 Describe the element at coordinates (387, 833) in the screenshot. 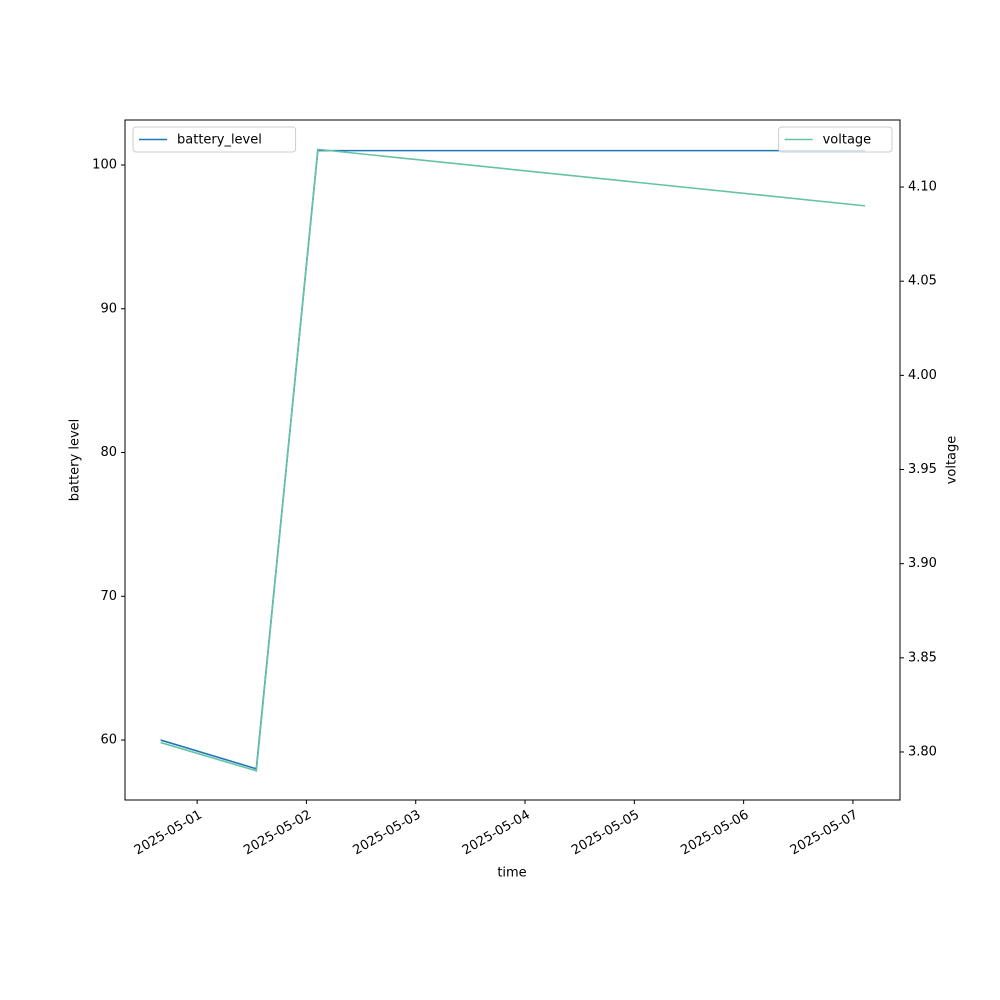

I see `x-tick-label: 2025-05-03` at that location.